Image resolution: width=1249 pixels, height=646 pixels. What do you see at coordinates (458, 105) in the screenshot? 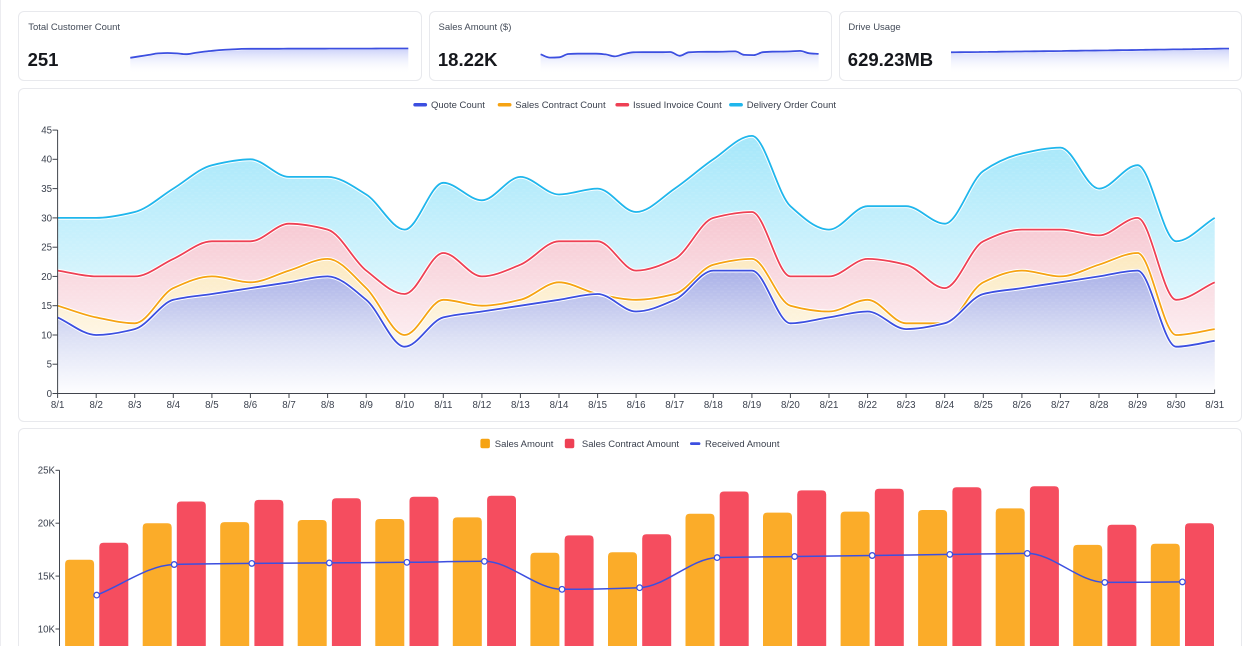
I see `svg-text: Quote Count` at bounding box center [458, 105].